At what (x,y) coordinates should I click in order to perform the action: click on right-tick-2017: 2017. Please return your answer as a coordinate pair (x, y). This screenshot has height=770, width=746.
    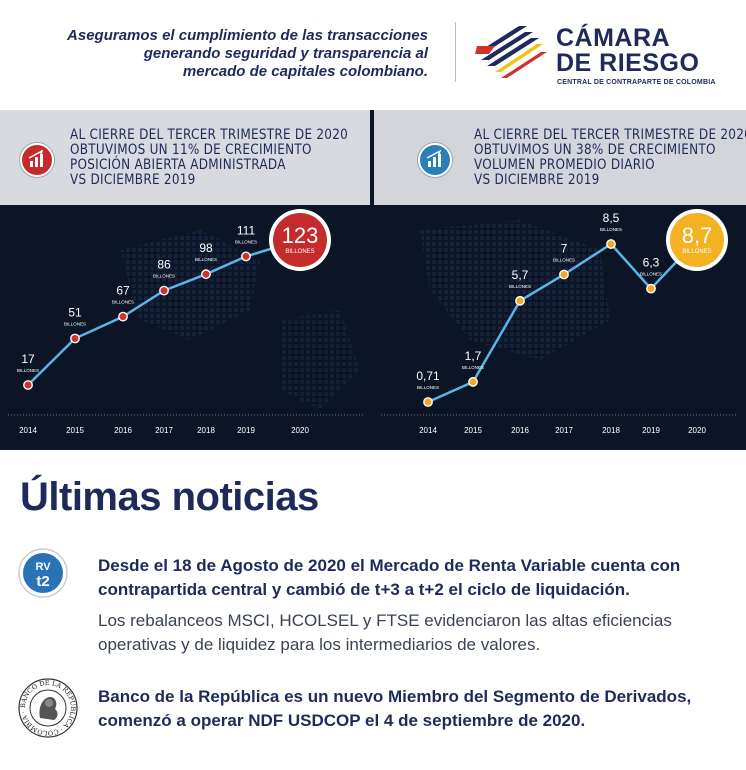
    Looking at the image, I should click on (564, 430).